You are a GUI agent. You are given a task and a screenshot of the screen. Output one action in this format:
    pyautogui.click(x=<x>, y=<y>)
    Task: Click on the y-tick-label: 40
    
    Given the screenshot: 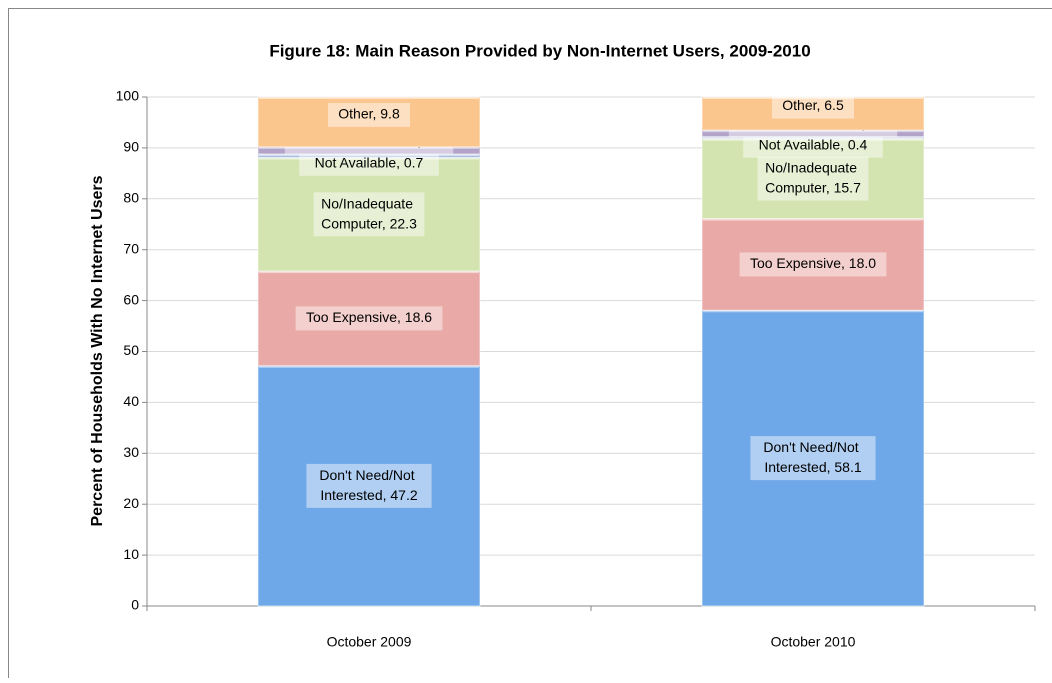 What is the action you would take?
    pyautogui.click(x=131, y=401)
    